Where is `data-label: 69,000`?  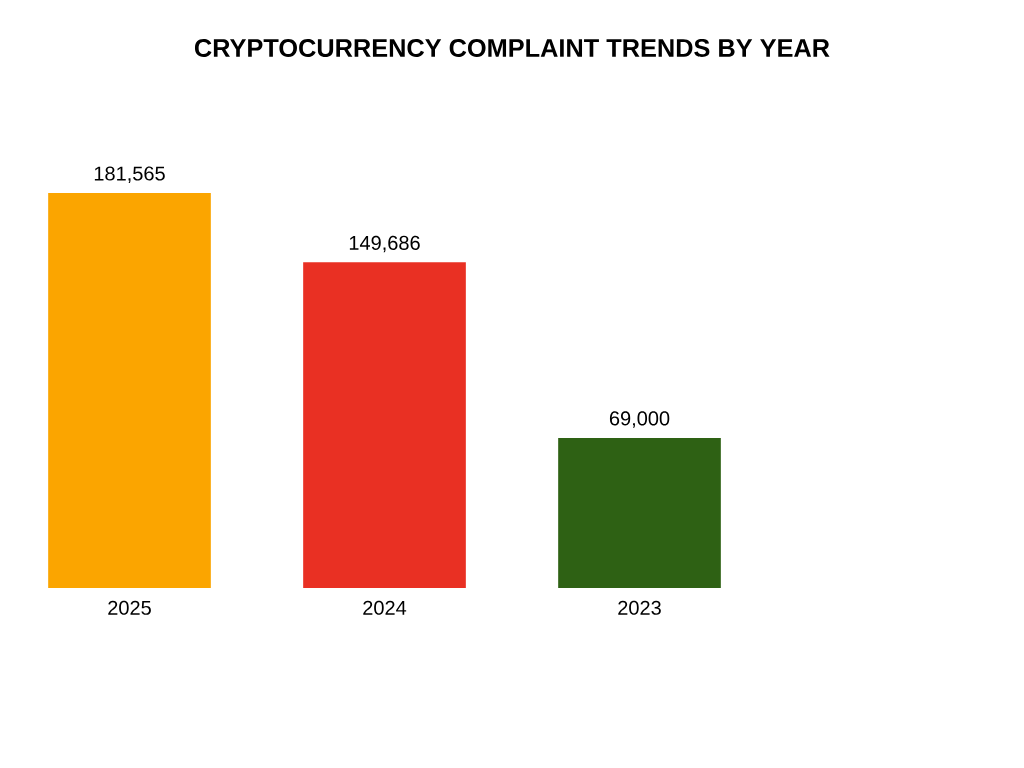 data-label: 69,000 is located at coordinates (639, 419).